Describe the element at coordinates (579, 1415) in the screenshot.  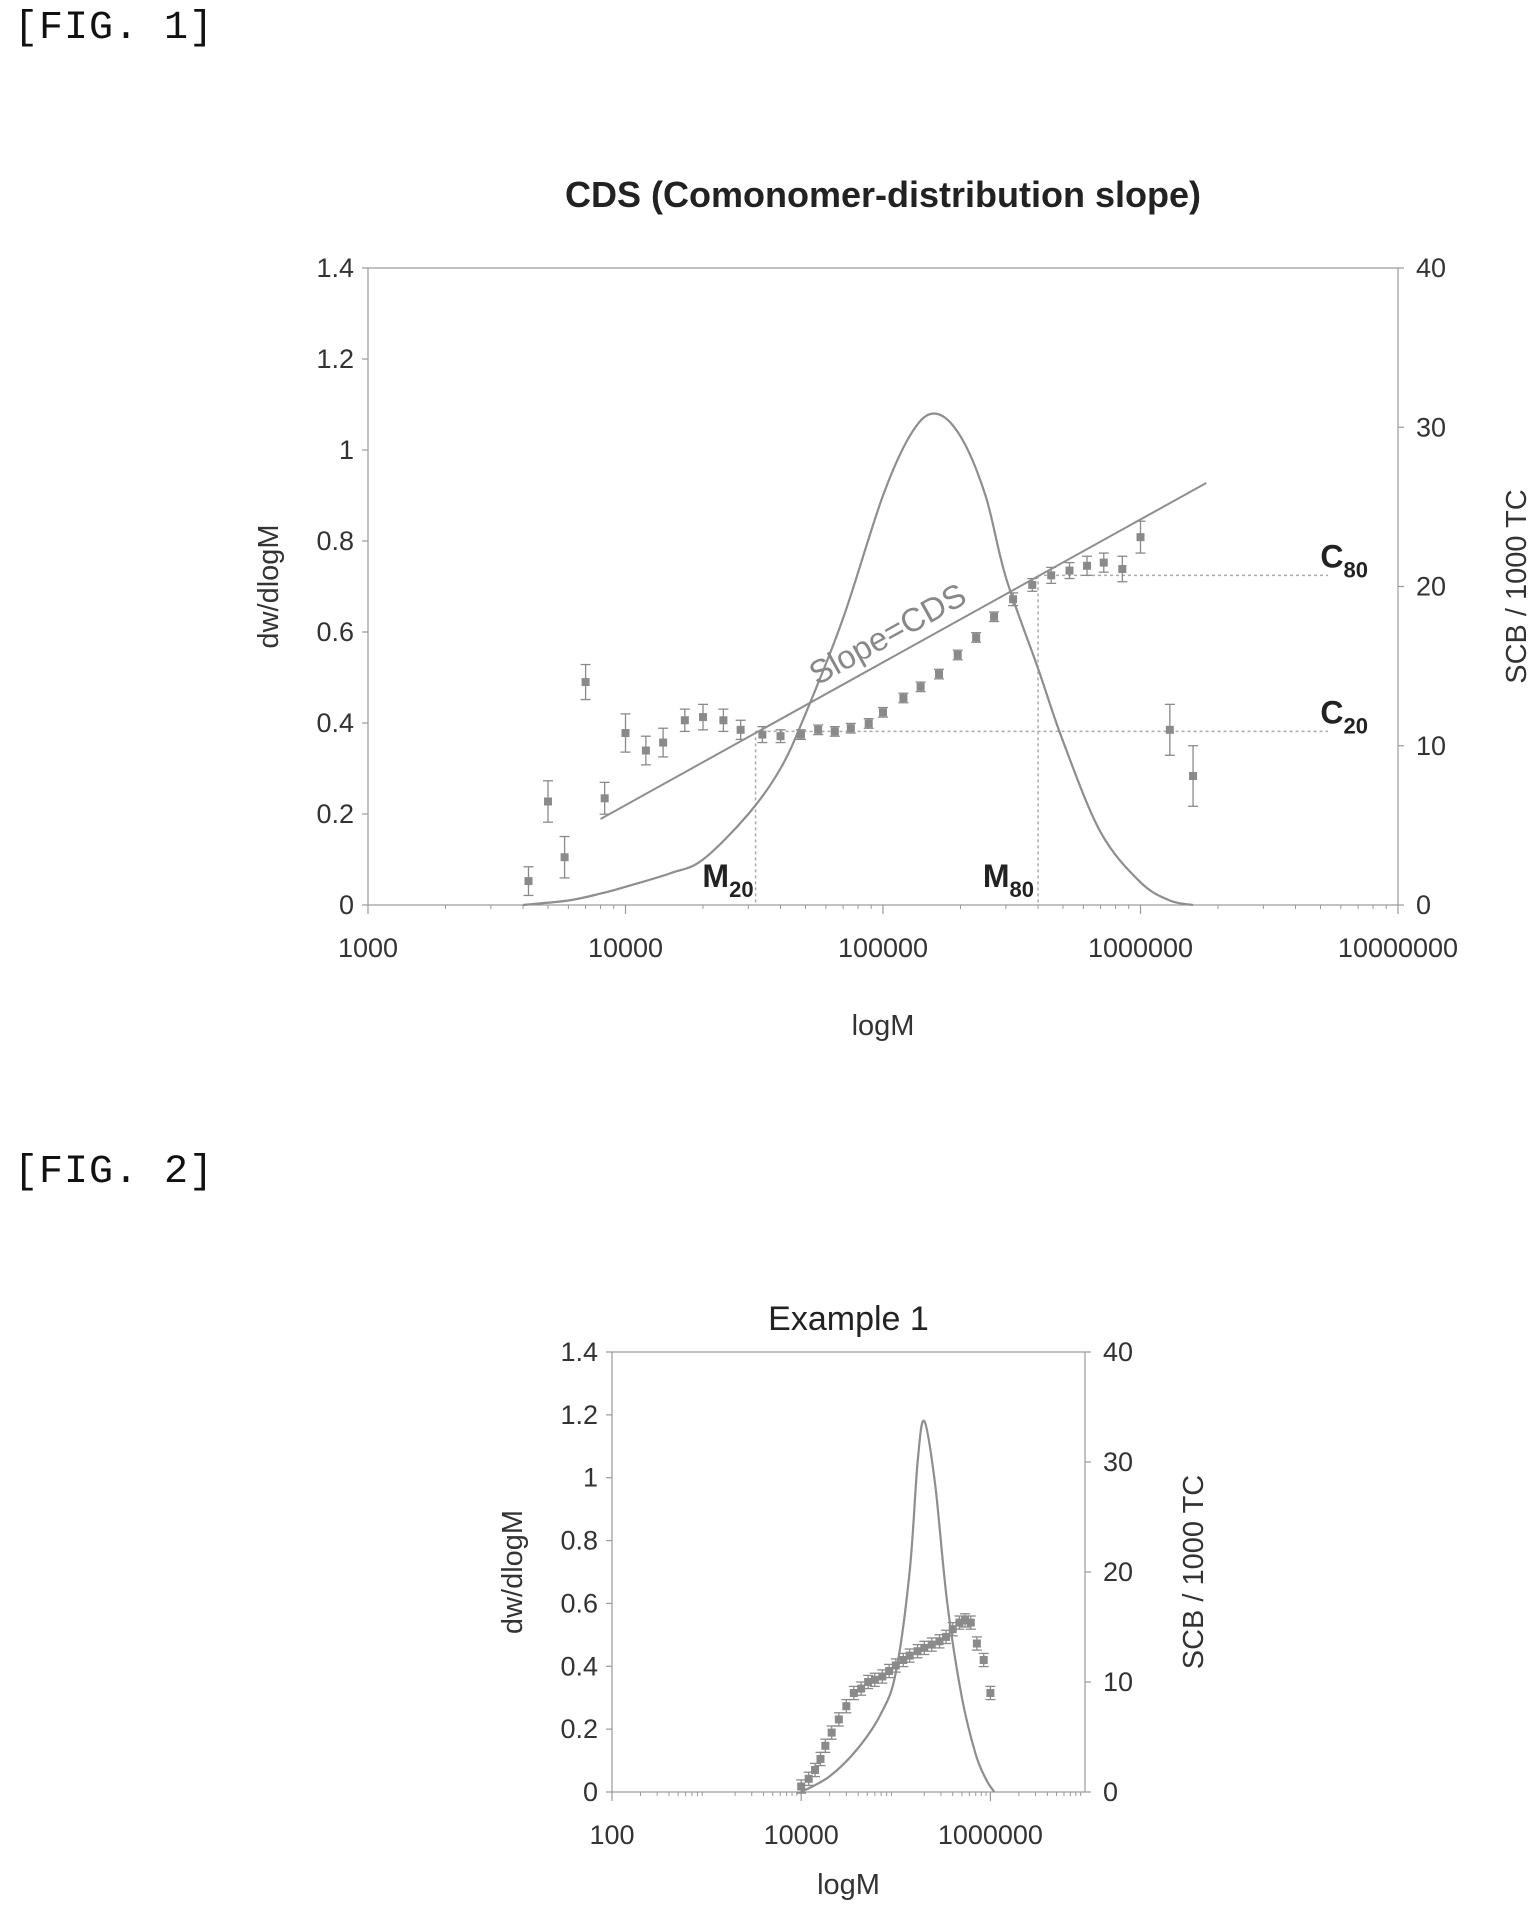
I see `y-tick-label: 1.2` at that location.